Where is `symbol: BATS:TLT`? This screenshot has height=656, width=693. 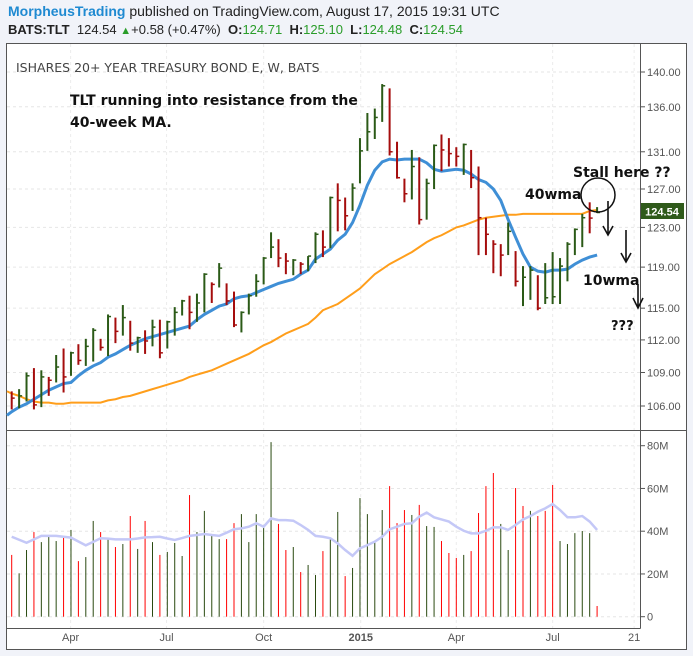 symbol: BATS:TLT is located at coordinates (39, 29).